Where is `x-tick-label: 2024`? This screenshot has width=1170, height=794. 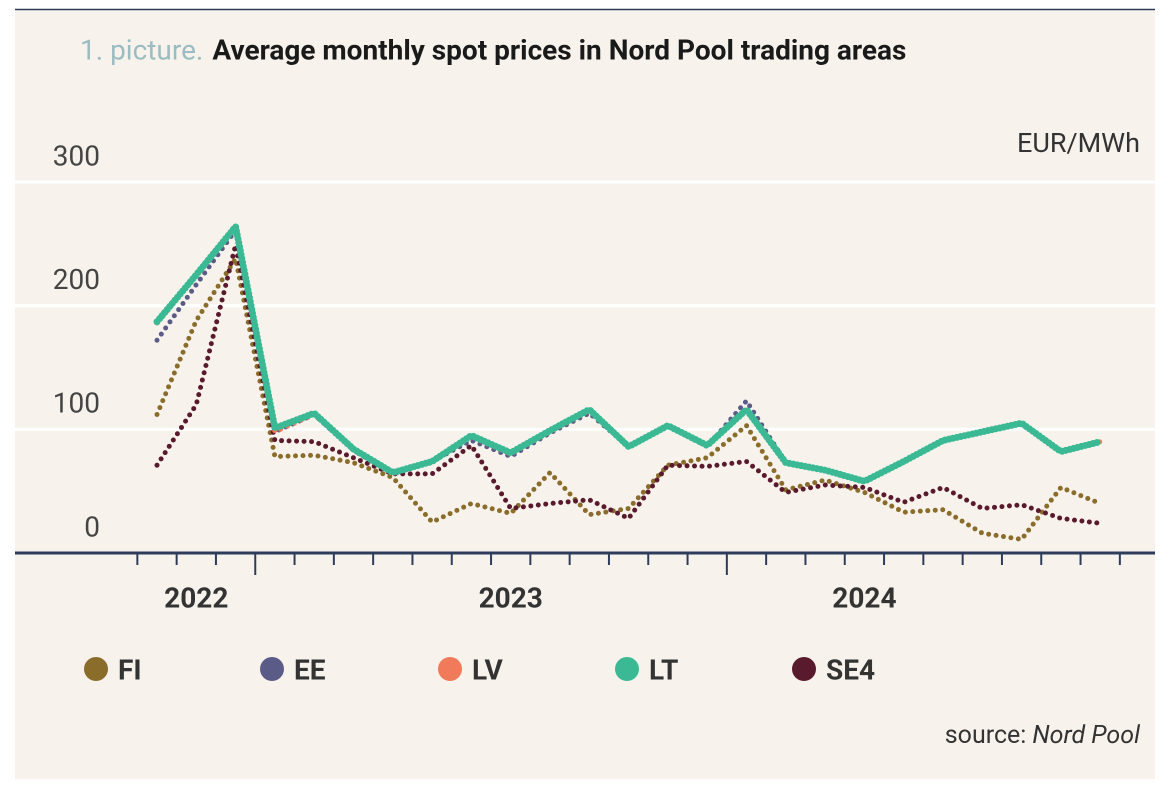 x-tick-label: 2024 is located at coordinates (864, 597).